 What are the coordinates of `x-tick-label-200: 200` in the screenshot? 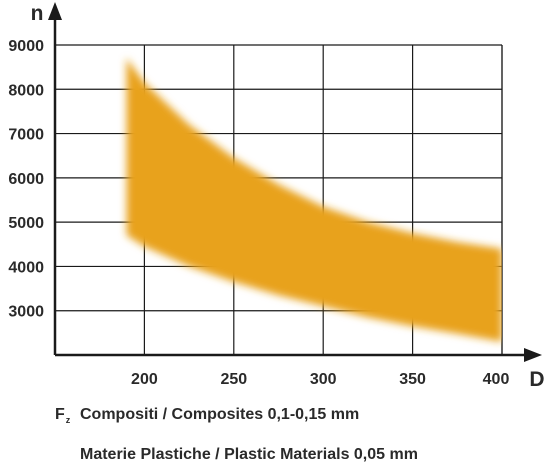 It's located at (144, 379).